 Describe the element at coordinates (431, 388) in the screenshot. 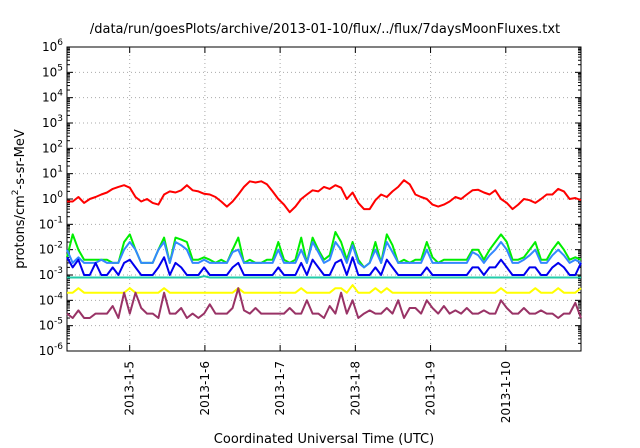

I see `x-tick-label: 2013-1-9` at that location.